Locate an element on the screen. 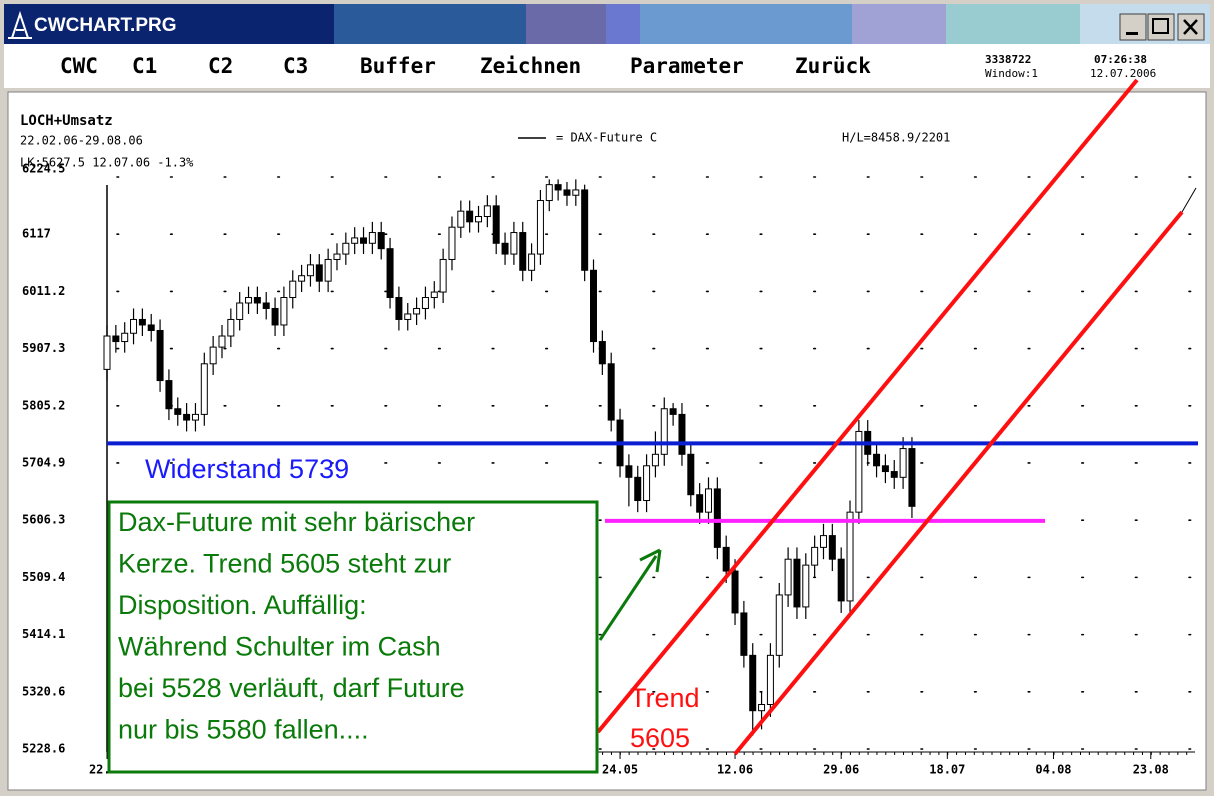 Image resolution: width=1214 pixels, height=796 pixels. annotation-line: Dax-Future mit sehr bärischer is located at coordinates (296, 522).